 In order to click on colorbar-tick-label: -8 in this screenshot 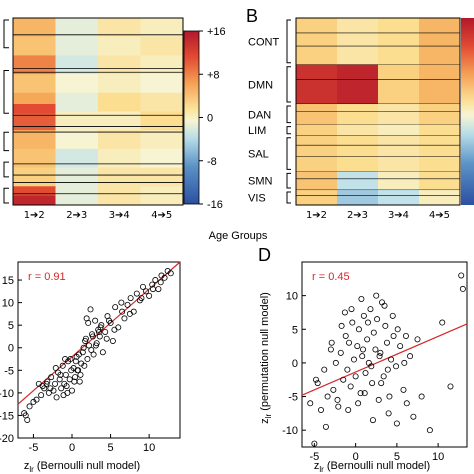, I will do `click(212, 162)`.